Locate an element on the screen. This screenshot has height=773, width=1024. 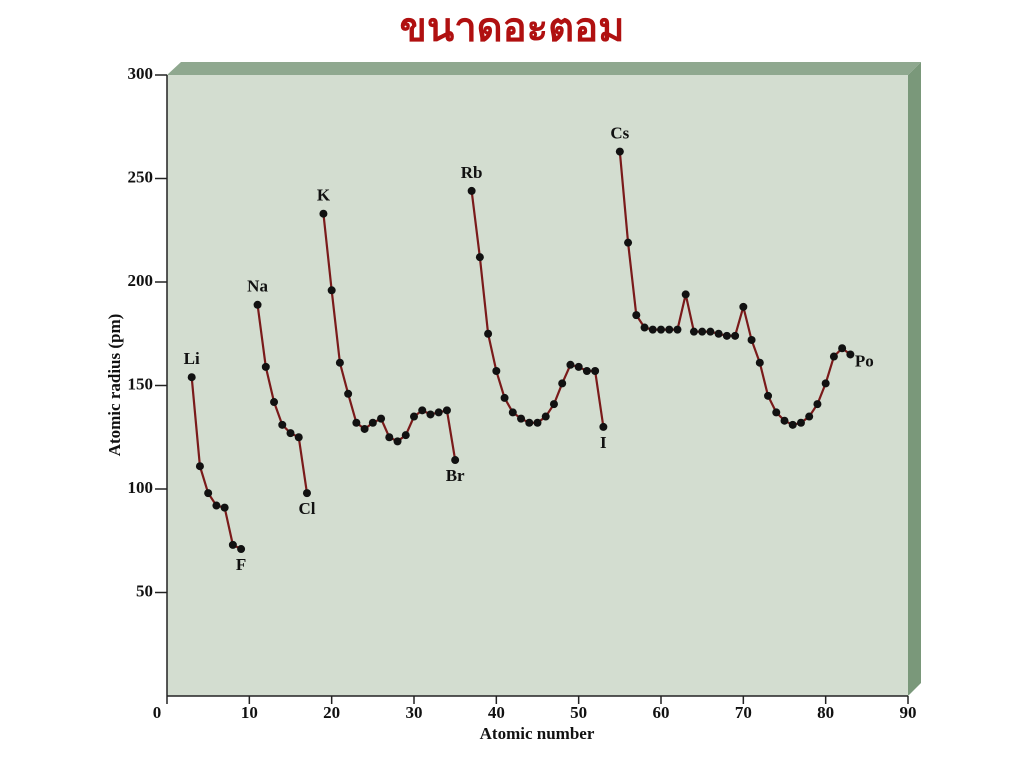
element-label: F is located at coordinates (241, 564).